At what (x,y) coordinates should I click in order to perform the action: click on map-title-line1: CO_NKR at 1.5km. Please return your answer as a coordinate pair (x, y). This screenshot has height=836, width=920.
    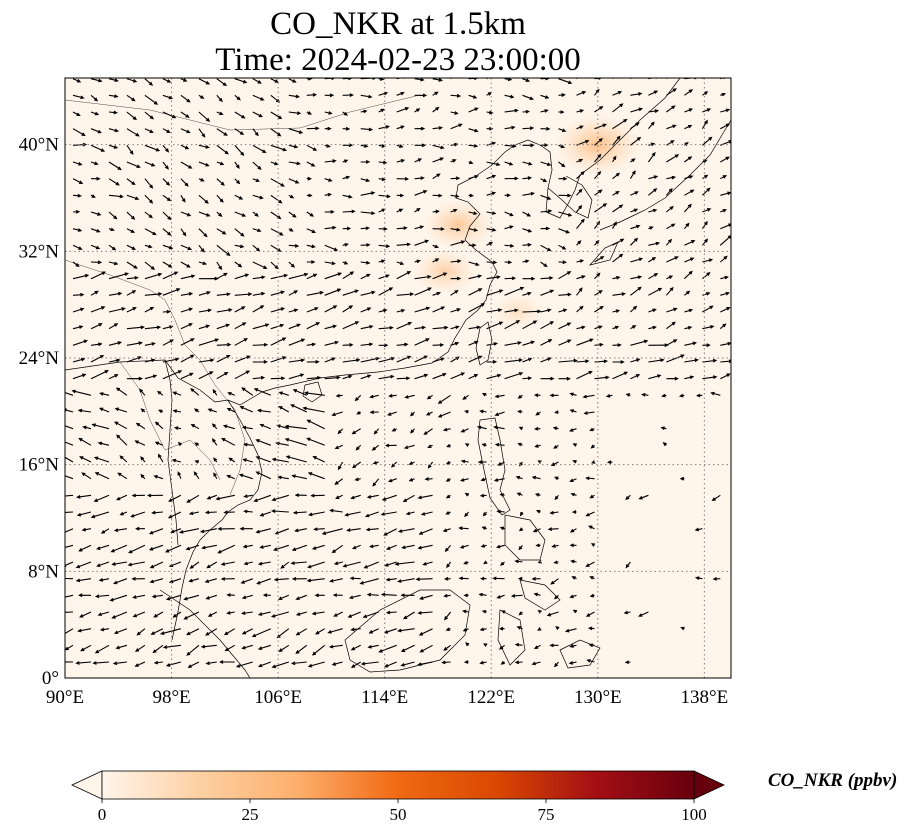
    Looking at the image, I should click on (398, 24).